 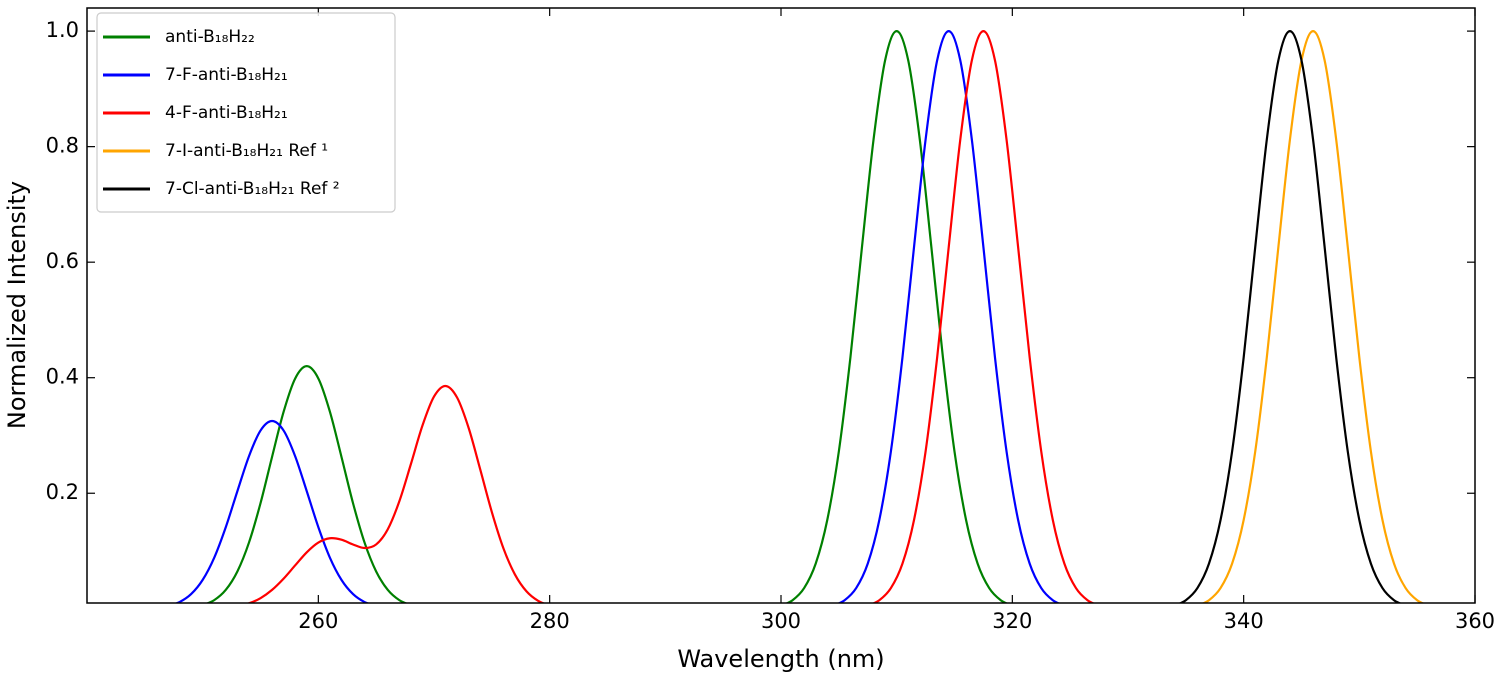 What do you see at coordinates (62, 30) in the screenshot?
I see `y-tick-label: 1.0` at bounding box center [62, 30].